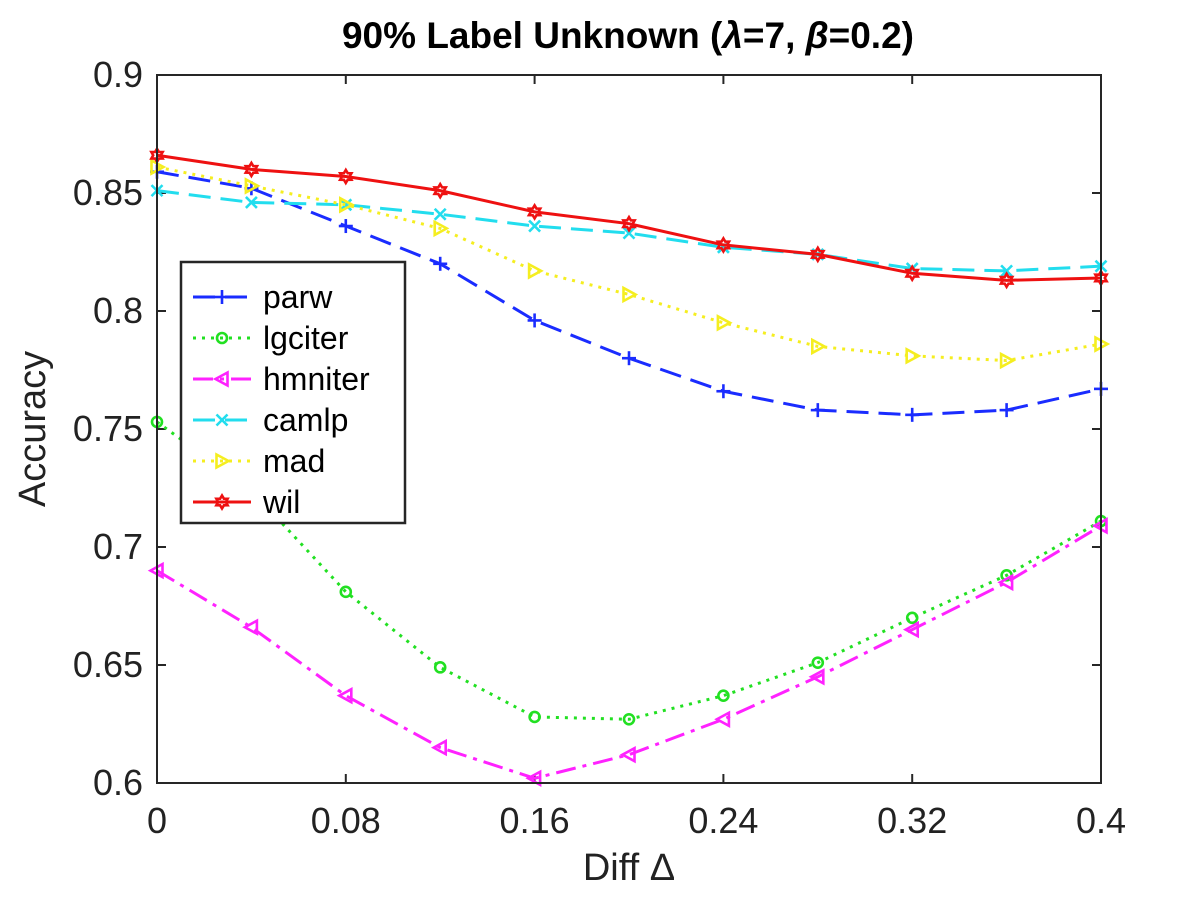 The width and height of the screenshot is (1196, 908). What do you see at coordinates (723, 820) in the screenshot?
I see `x-tick-label: 0.24` at bounding box center [723, 820].